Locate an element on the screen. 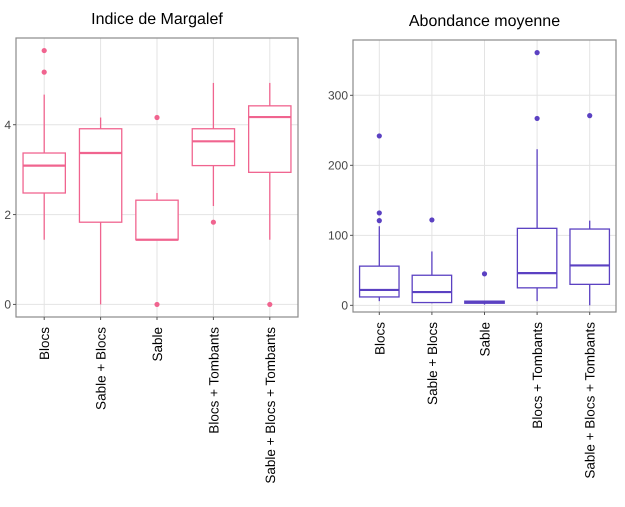  y-tick-label: 200 is located at coordinates (338, 165).